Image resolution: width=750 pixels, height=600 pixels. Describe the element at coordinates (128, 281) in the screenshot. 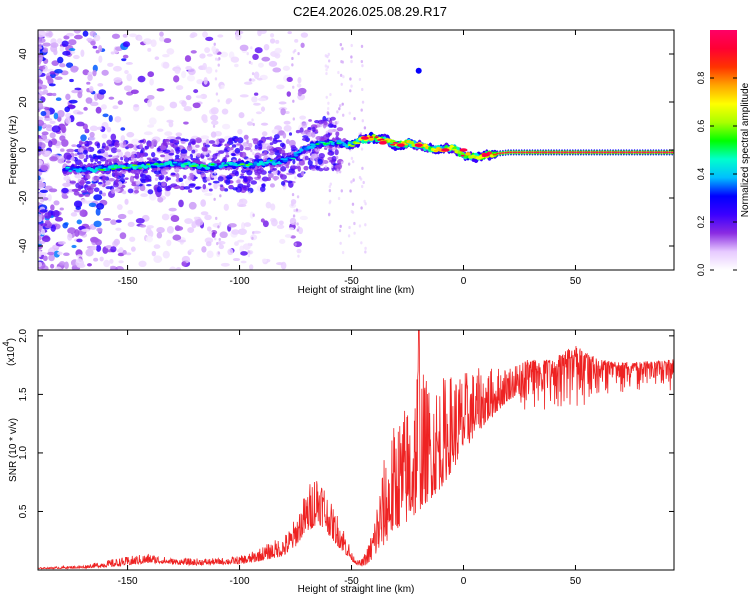

I see `spectrogram-x-tick-label: -150` at that location.